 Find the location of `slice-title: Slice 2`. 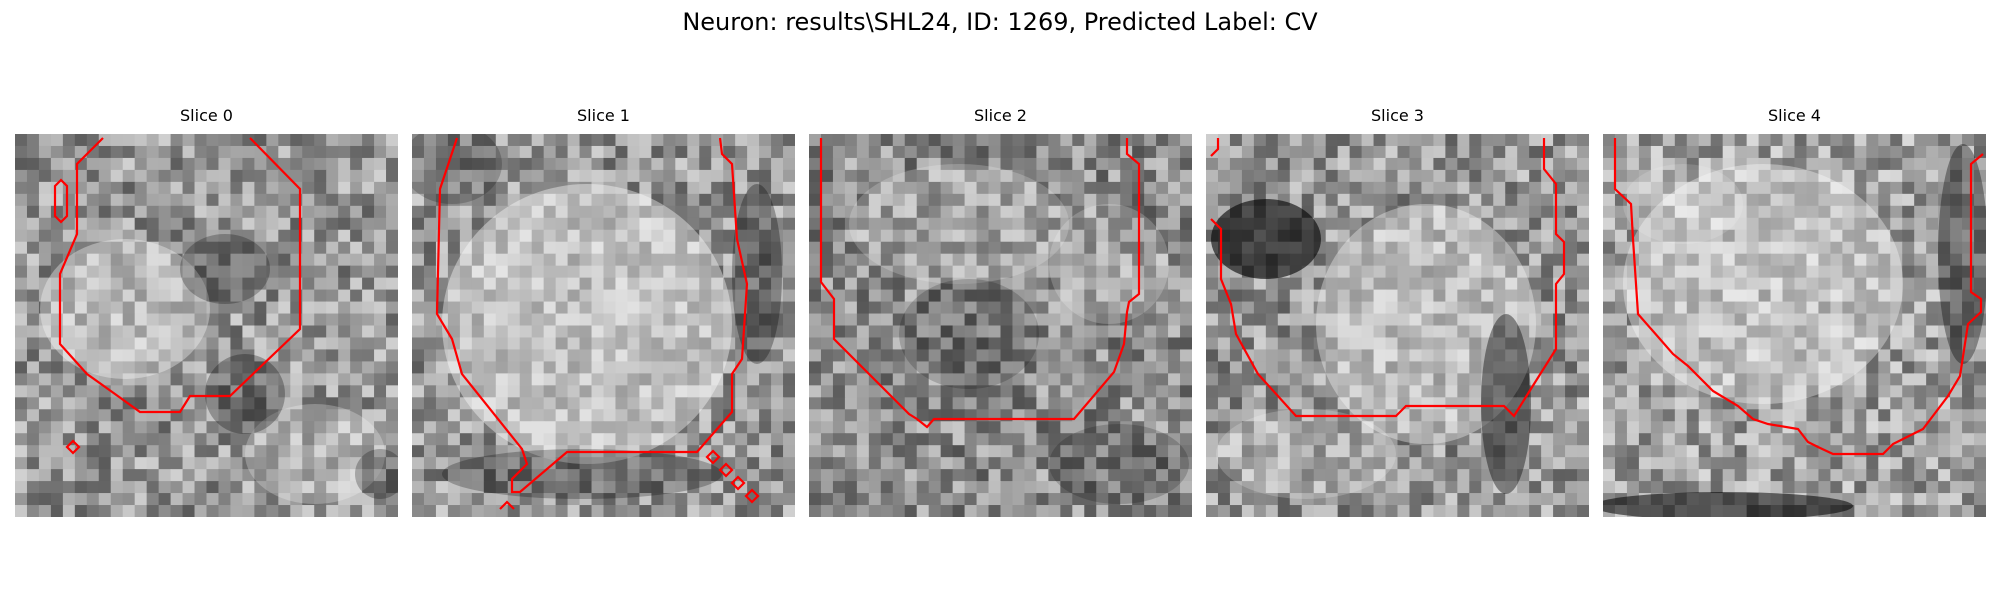

slice-title: Slice 2 is located at coordinates (1000, 115).